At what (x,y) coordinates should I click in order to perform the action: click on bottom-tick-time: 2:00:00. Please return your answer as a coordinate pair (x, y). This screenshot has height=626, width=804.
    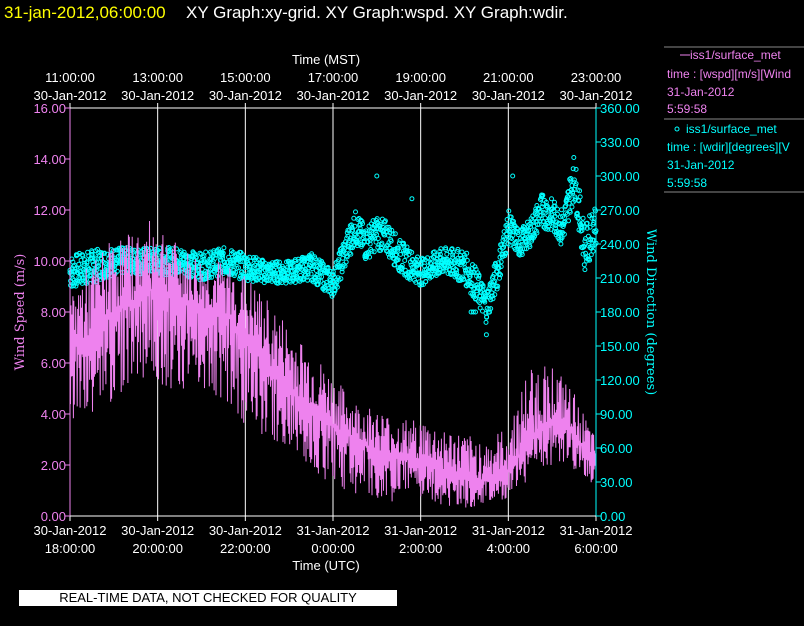
    Looking at the image, I should click on (420, 548).